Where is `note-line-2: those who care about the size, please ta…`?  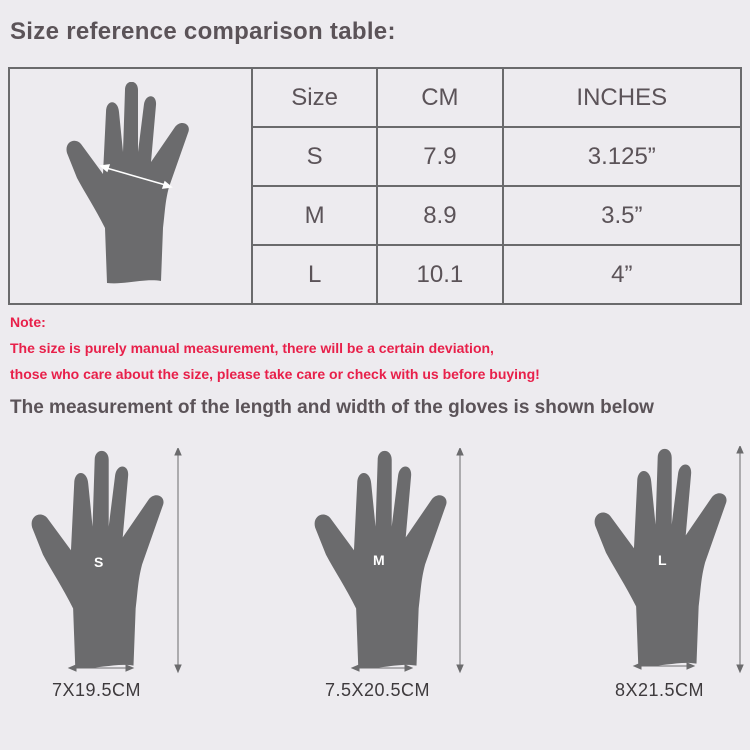
note-line-2: those who care about the size, please ta… is located at coordinates (275, 374).